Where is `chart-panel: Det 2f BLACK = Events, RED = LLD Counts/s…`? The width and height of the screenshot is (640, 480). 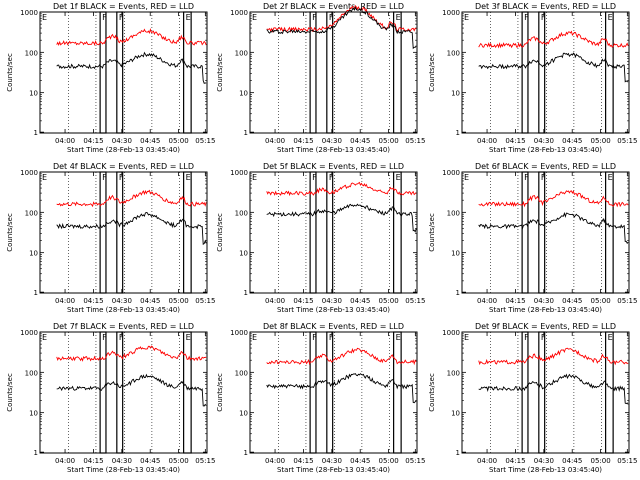
chart-panel: Det 2f BLACK = Events, RED = LLD Counts/s… is located at coordinates (320, 78).